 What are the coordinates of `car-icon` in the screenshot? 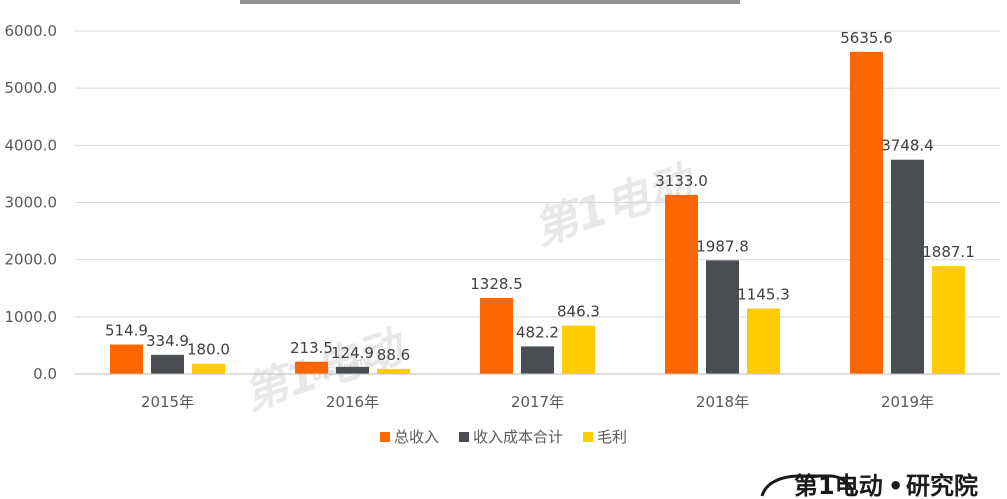 It's located at (807, 485).